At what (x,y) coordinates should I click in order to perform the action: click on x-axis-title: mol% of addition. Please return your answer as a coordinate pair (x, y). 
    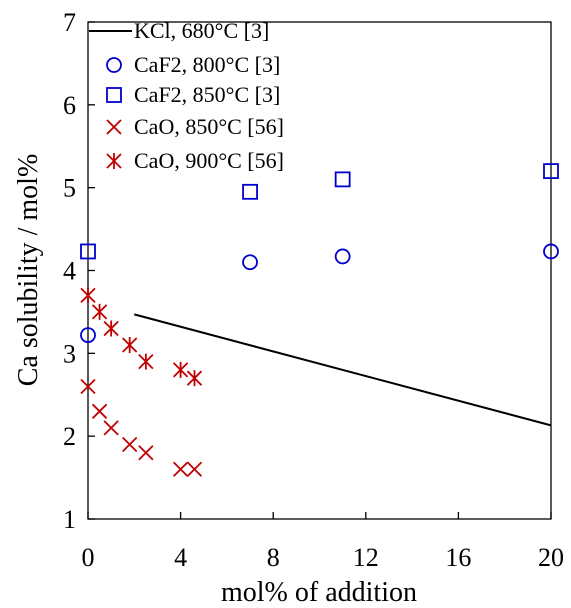
    Looking at the image, I should click on (319, 592).